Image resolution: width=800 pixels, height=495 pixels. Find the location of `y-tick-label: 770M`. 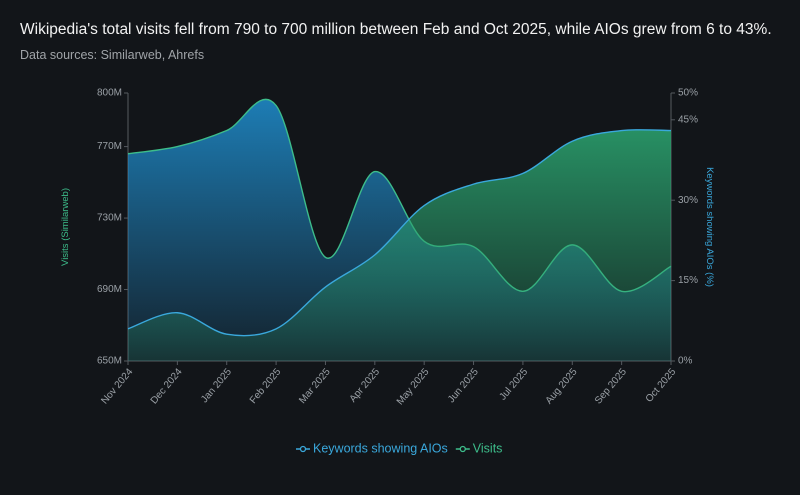

y-tick-label: 770M is located at coordinates (109, 146).